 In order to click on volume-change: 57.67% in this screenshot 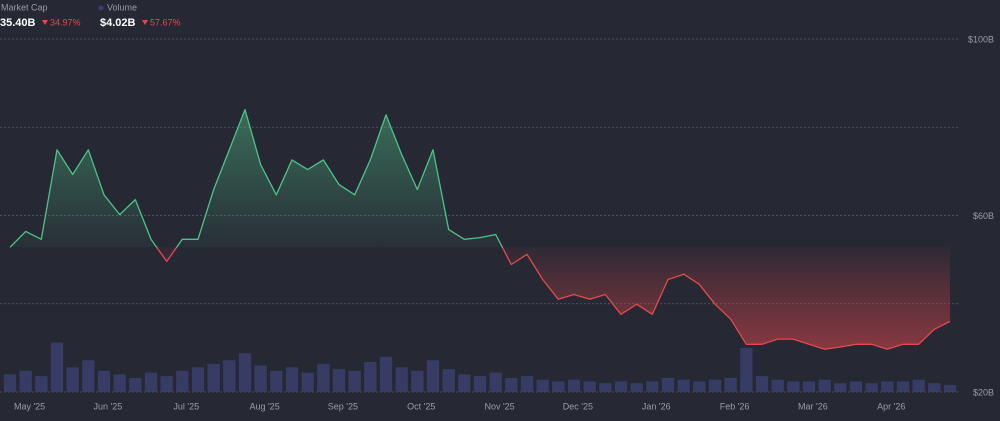, I will do `click(165, 22)`.